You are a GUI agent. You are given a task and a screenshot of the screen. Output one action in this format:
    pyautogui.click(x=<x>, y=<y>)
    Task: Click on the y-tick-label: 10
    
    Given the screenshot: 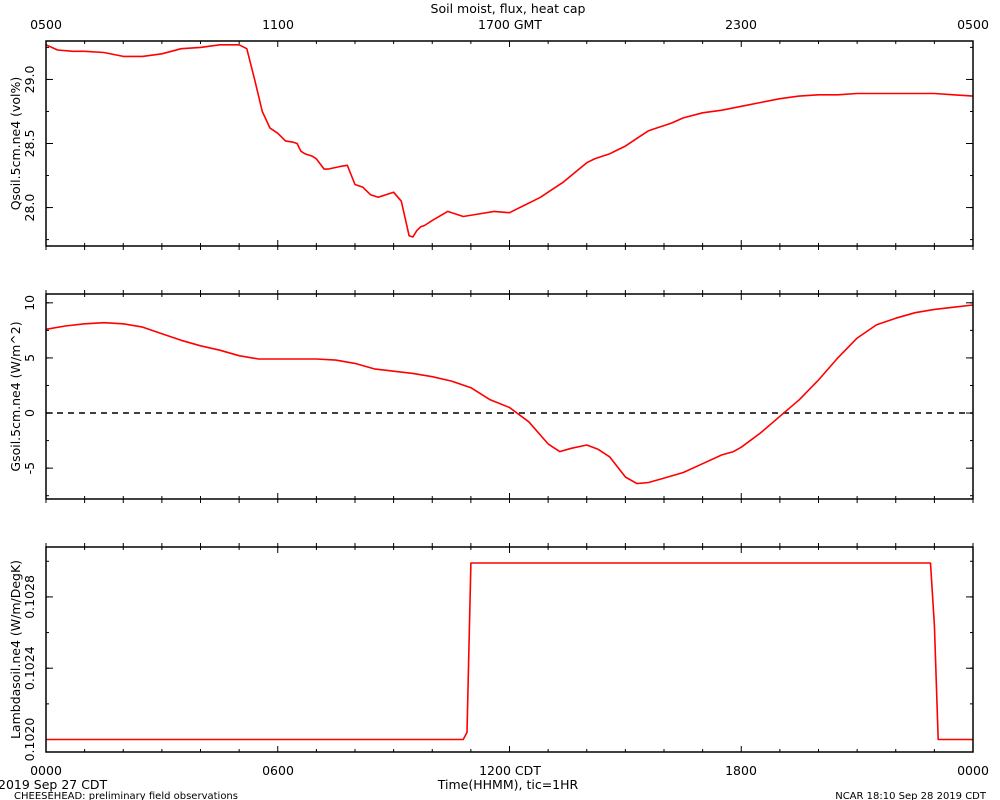 What is the action you would take?
    pyautogui.click(x=29, y=303)
    